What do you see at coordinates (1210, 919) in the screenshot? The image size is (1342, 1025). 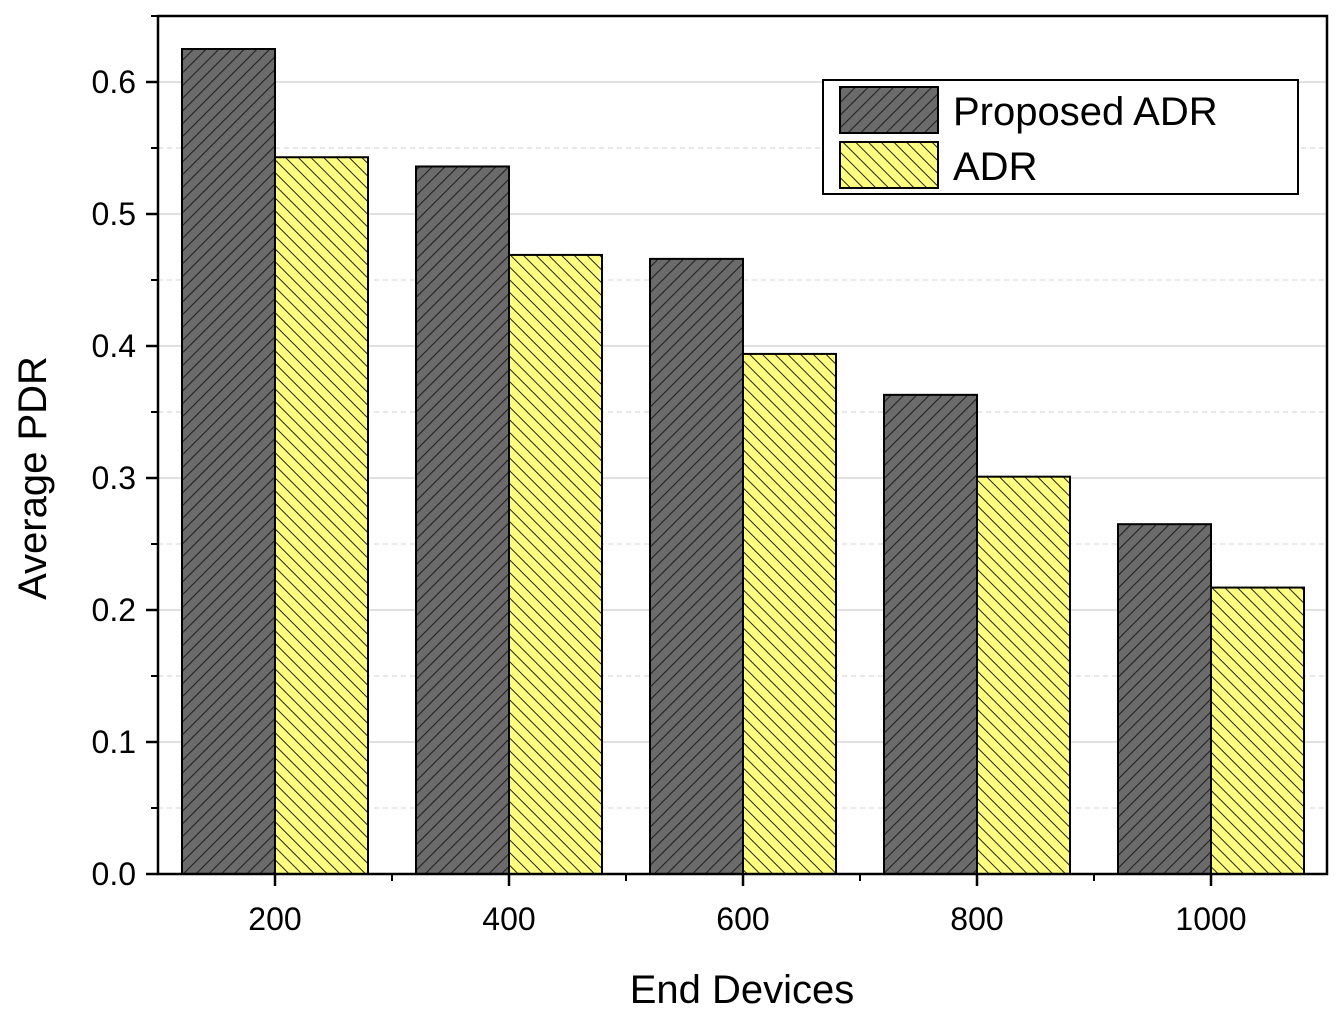 I see `x-tick-label: 1000` at bounding box center [1210, 919].